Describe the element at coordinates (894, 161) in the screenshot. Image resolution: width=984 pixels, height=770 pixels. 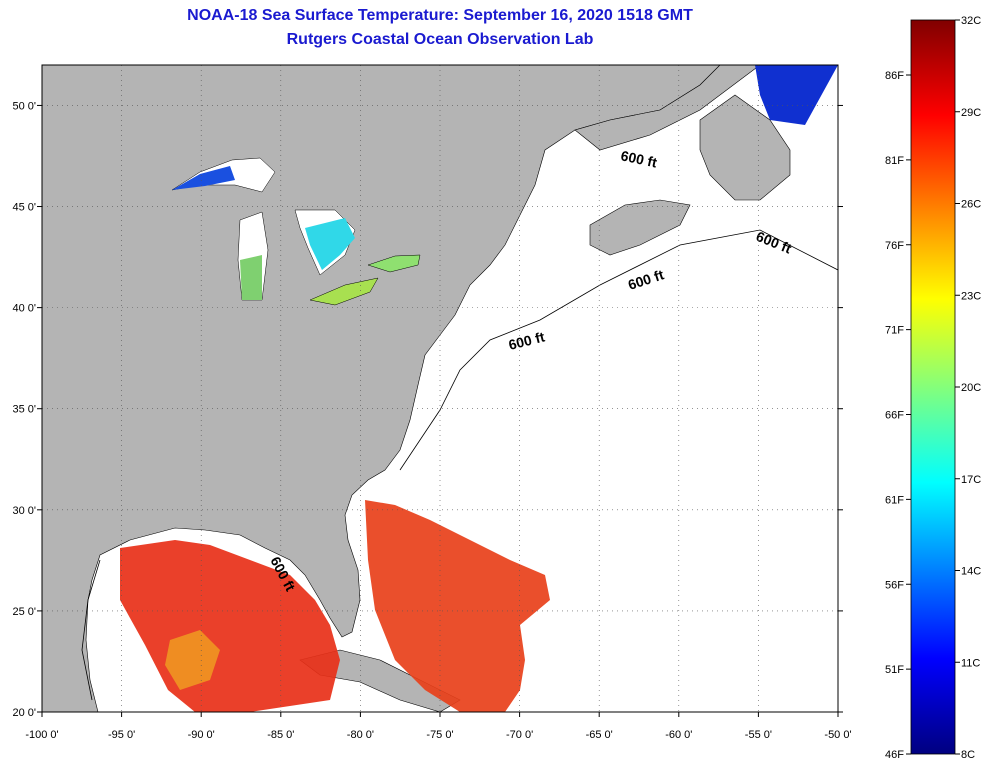
I see `colorbar-label-fahrenheit: 81F` at that location.